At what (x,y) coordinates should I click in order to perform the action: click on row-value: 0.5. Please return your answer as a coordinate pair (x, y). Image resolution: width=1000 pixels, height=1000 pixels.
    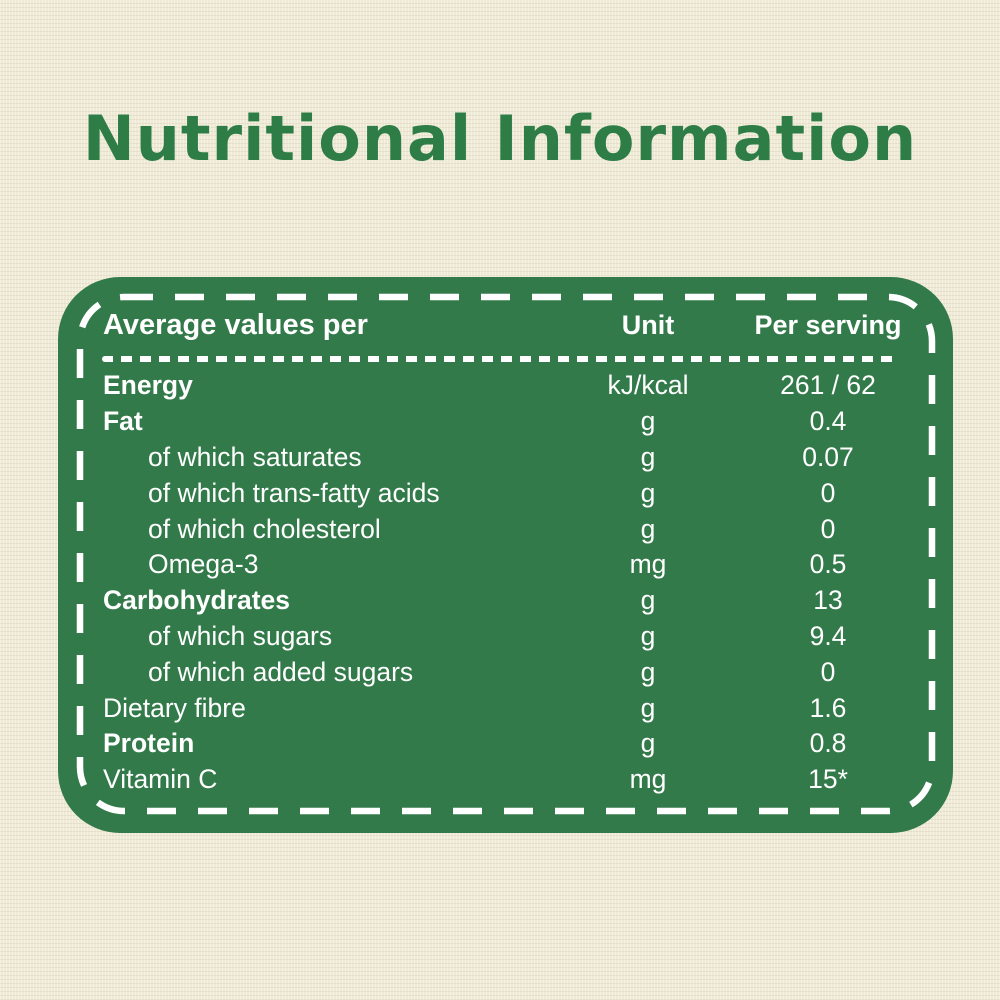
    Looking at the image, I should click on (828, 564).